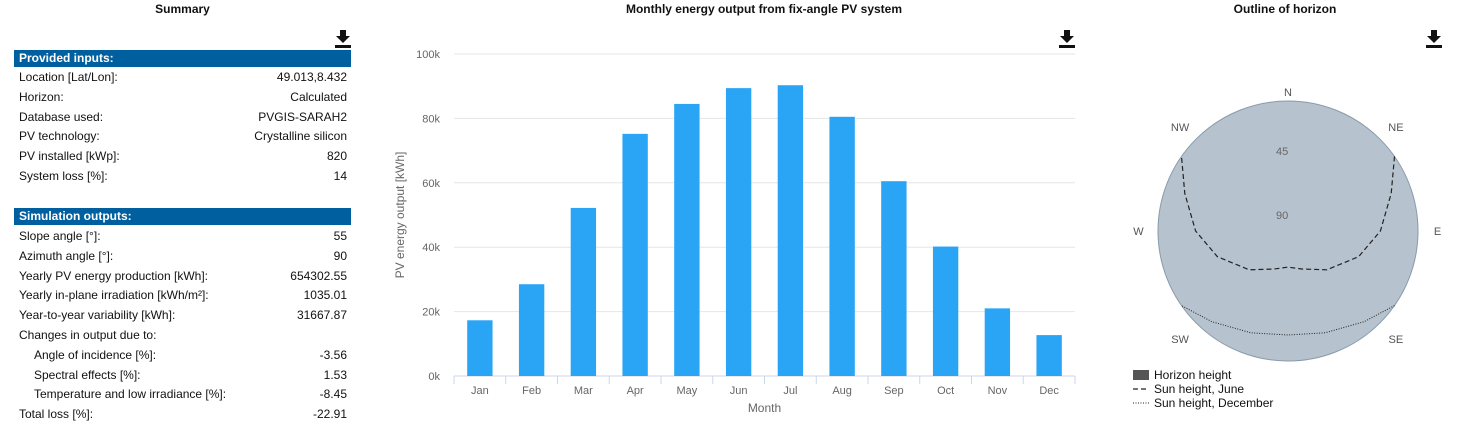 Image resolution: width=1459 pixels, height=430 pixels. I want to click on x-tick-label: Aug, so click(842, 391).